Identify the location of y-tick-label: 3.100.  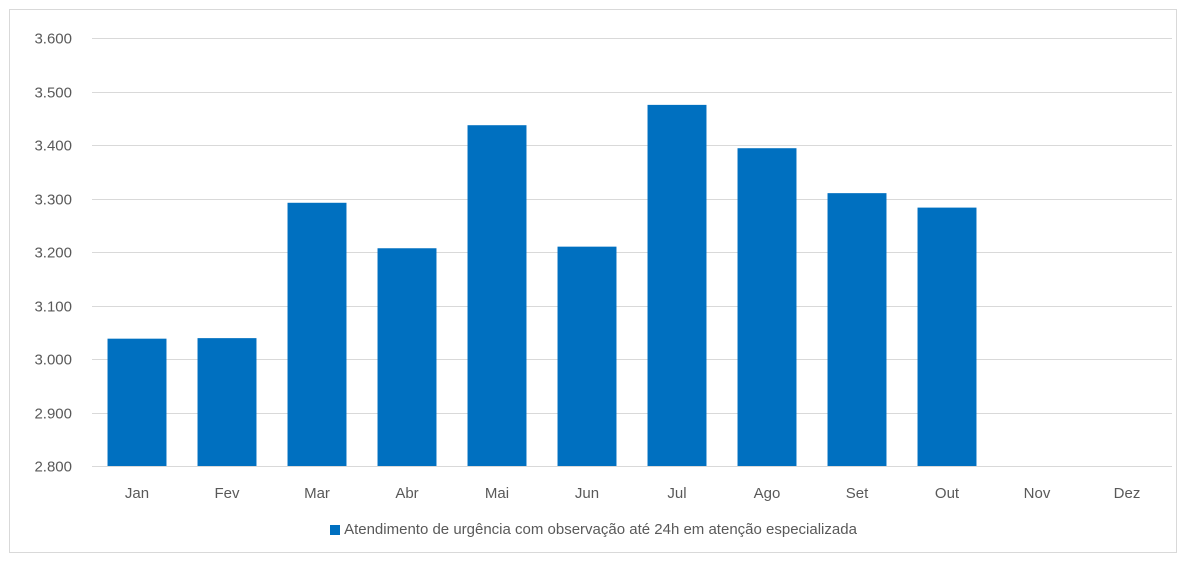
(53, 307).